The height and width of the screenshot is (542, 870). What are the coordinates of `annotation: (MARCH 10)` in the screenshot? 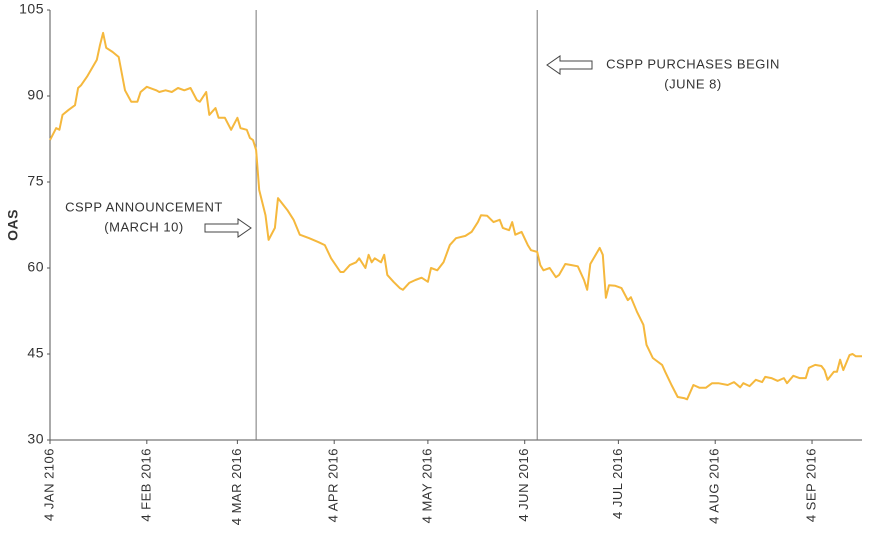 It's located at (143, 226).